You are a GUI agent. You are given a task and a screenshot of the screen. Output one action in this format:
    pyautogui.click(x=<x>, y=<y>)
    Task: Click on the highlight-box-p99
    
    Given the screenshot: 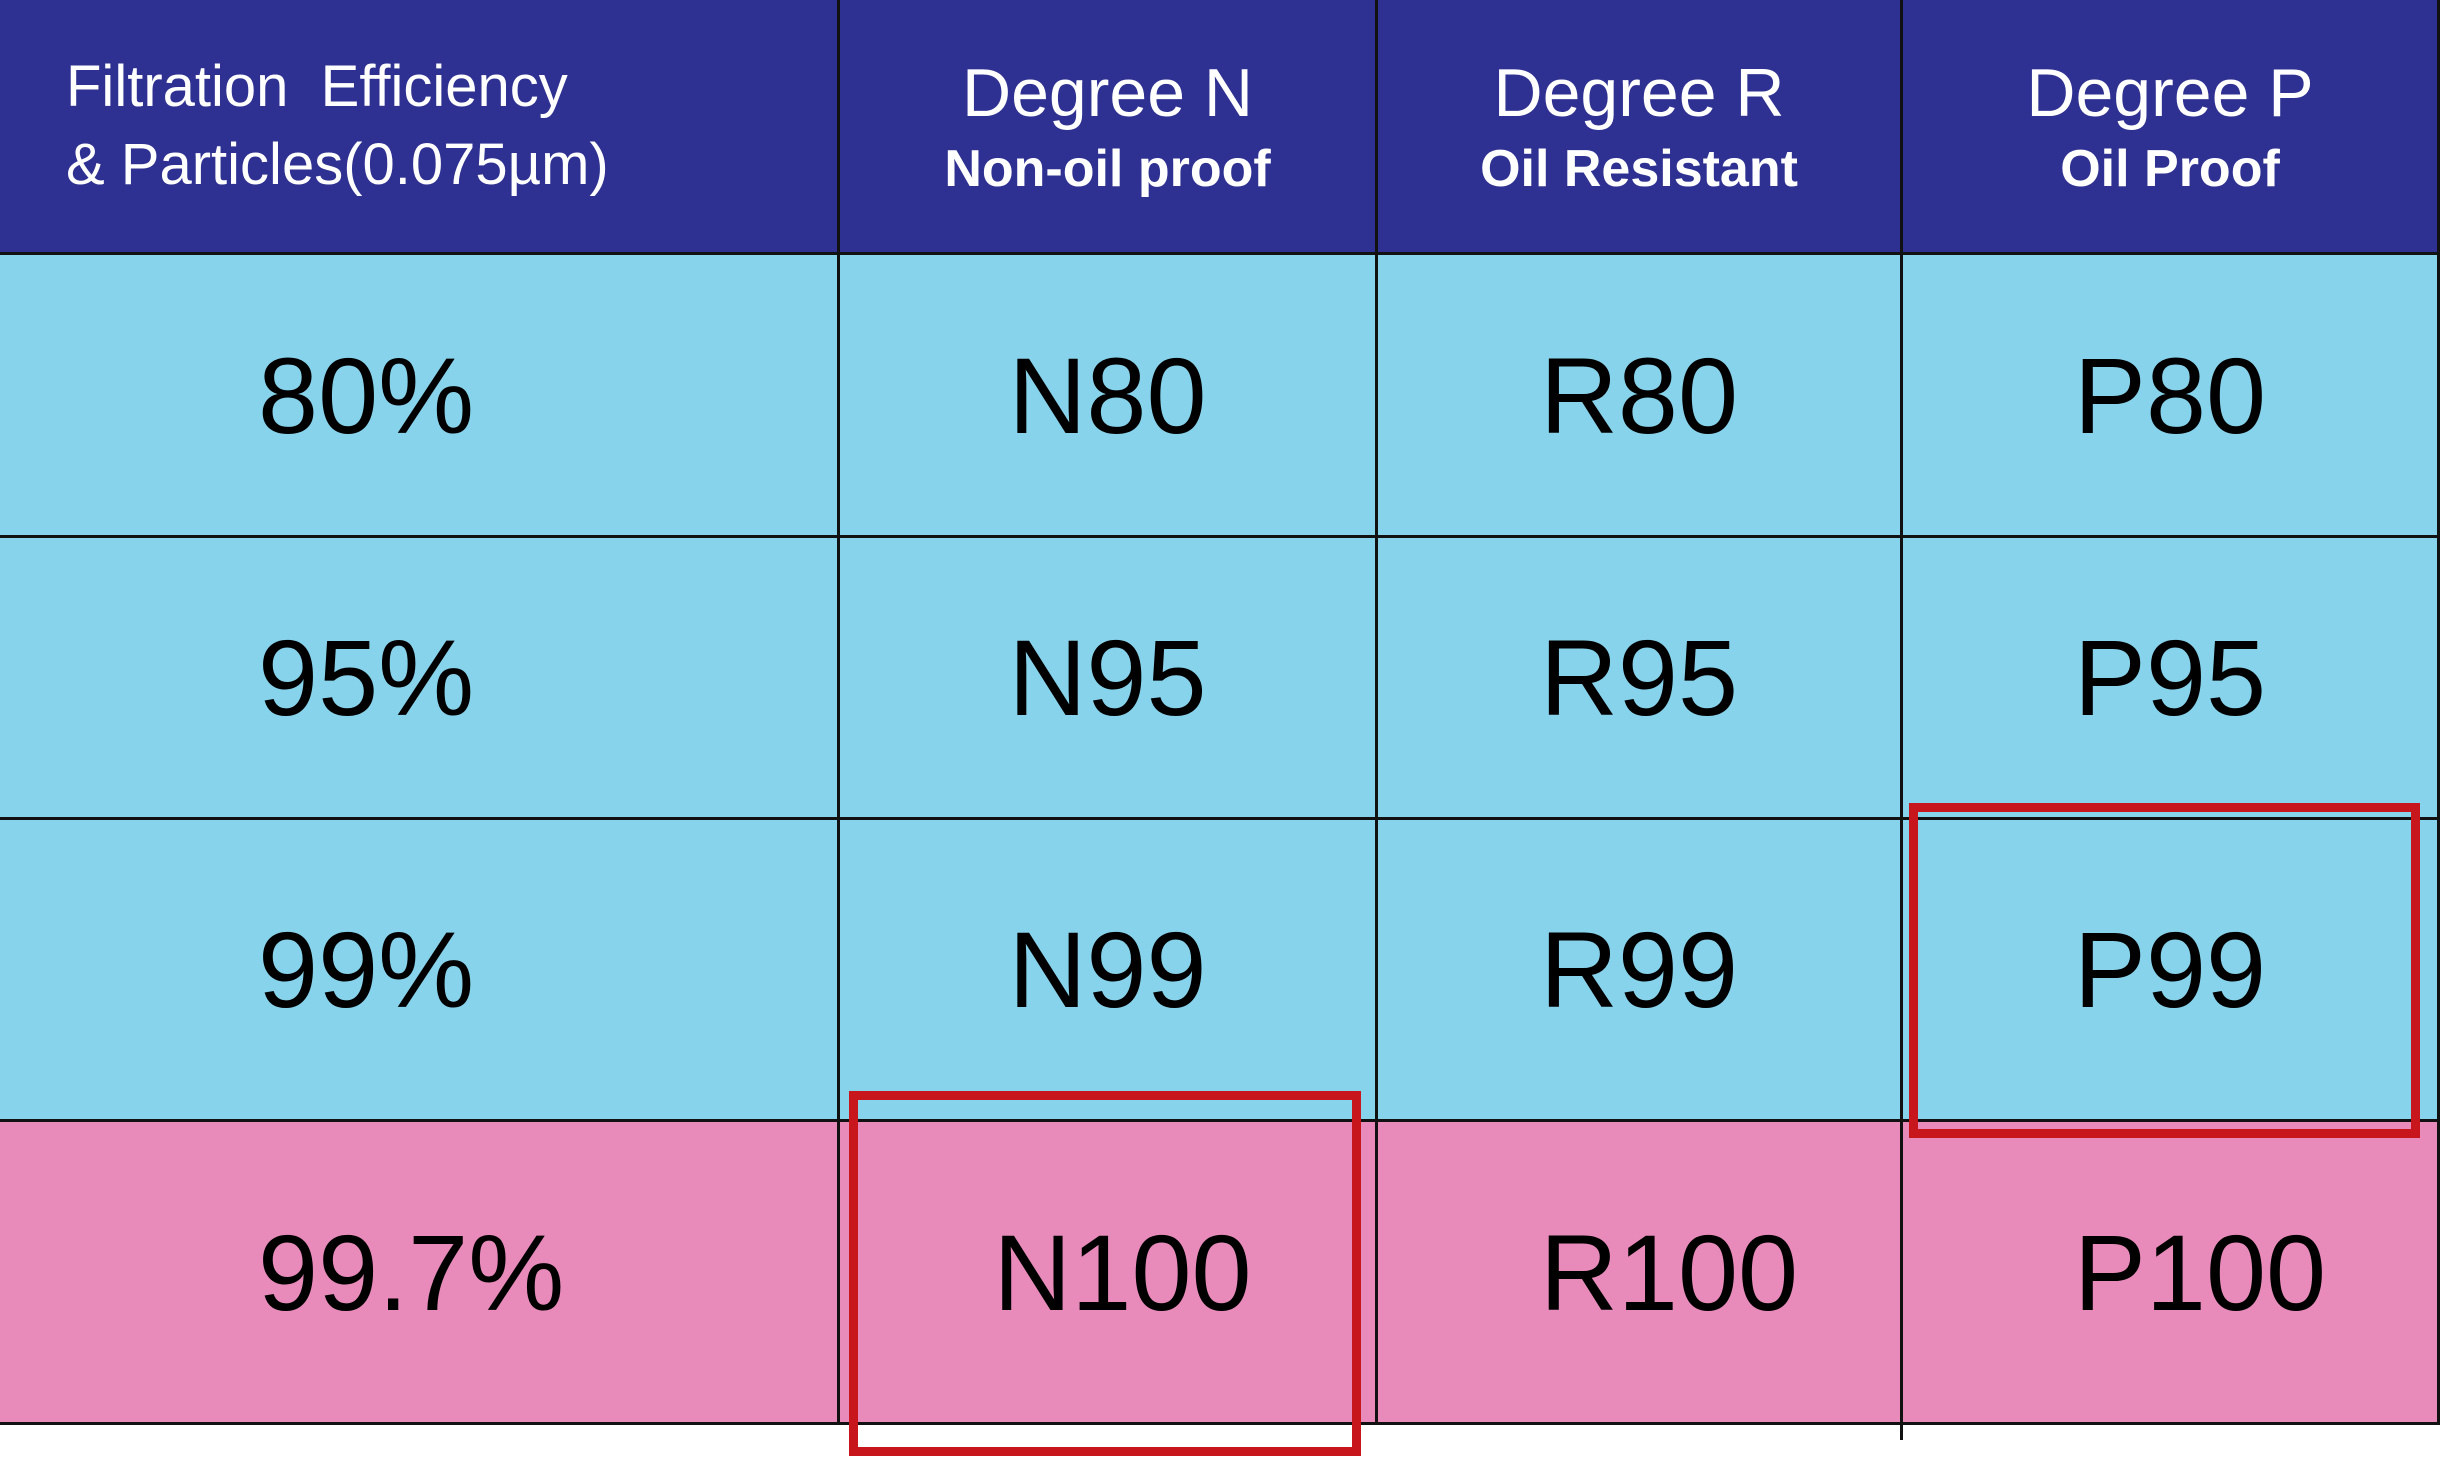 What is the action you would take?
    pyautogui.click(x=2164, y=970)
    